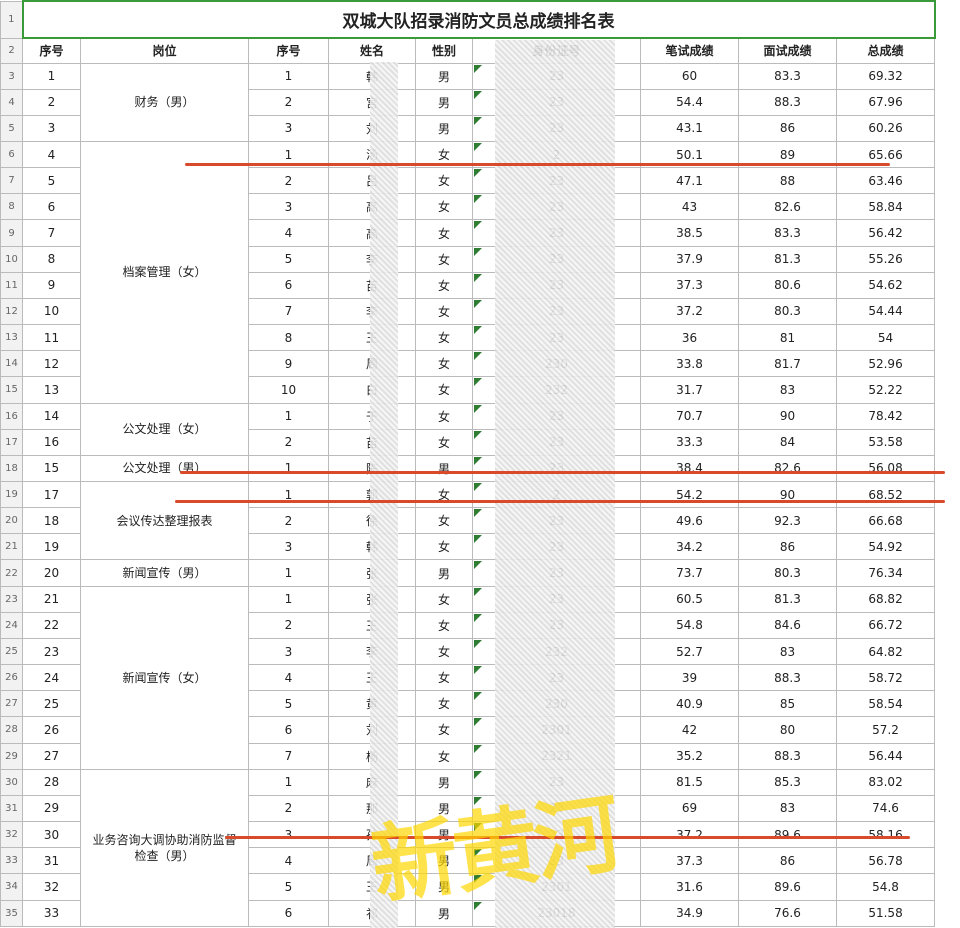 This screenshot has height=928, width=960. I want to click on written-score: 37.3, so click(689, 861).